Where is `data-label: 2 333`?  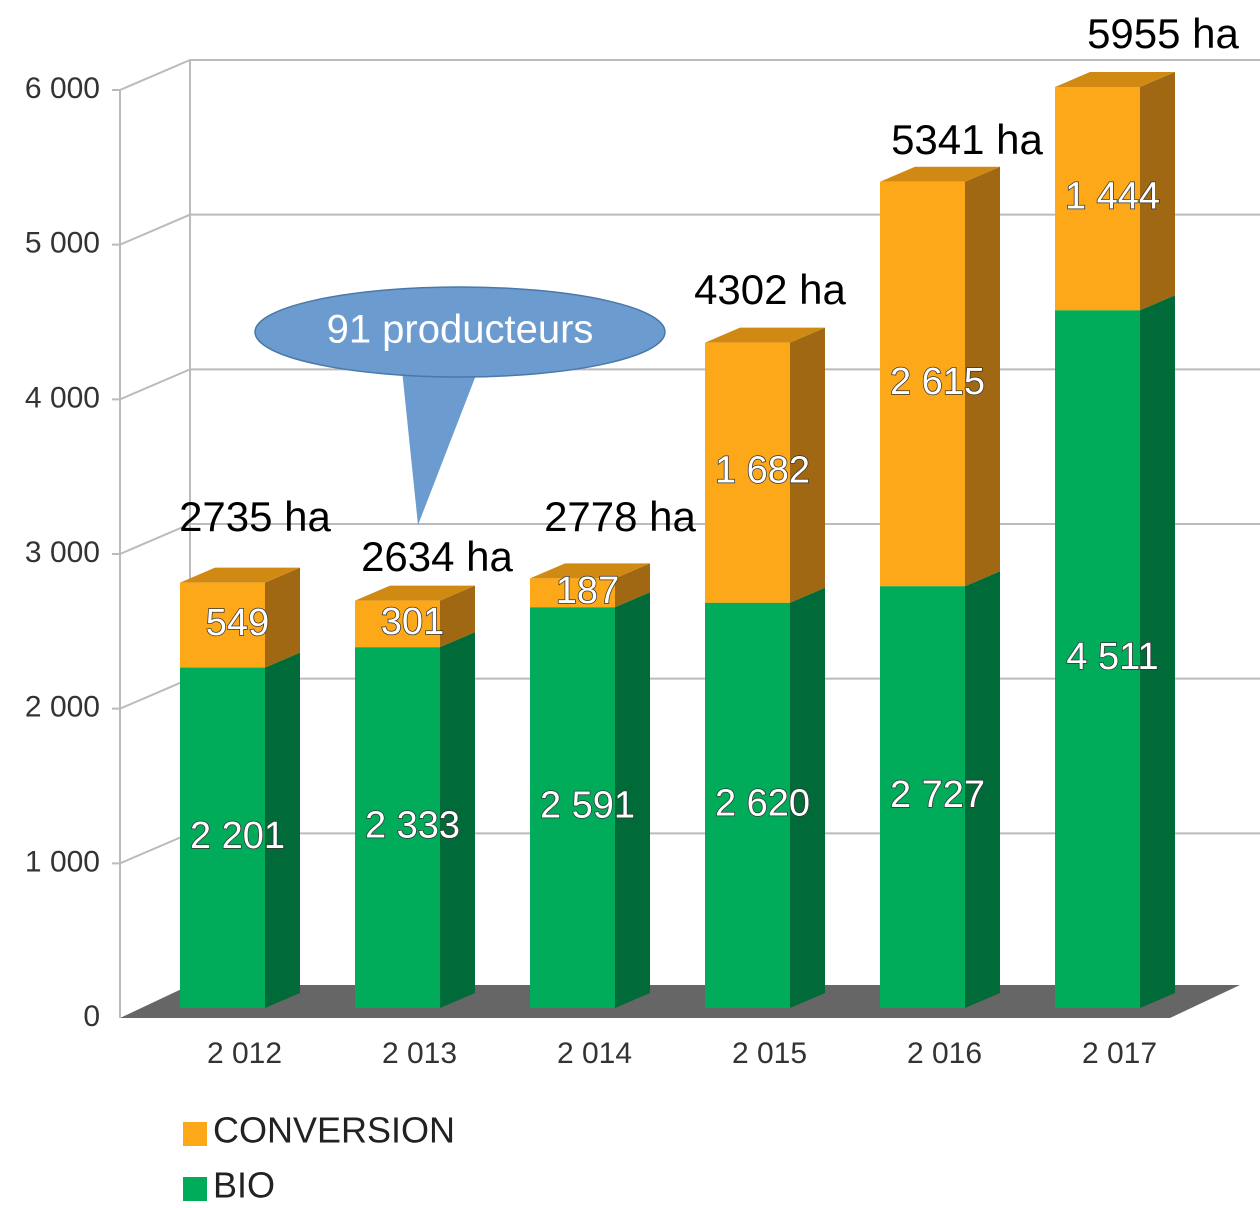 data-label: 2 333 is located at coordinates (412, 826).